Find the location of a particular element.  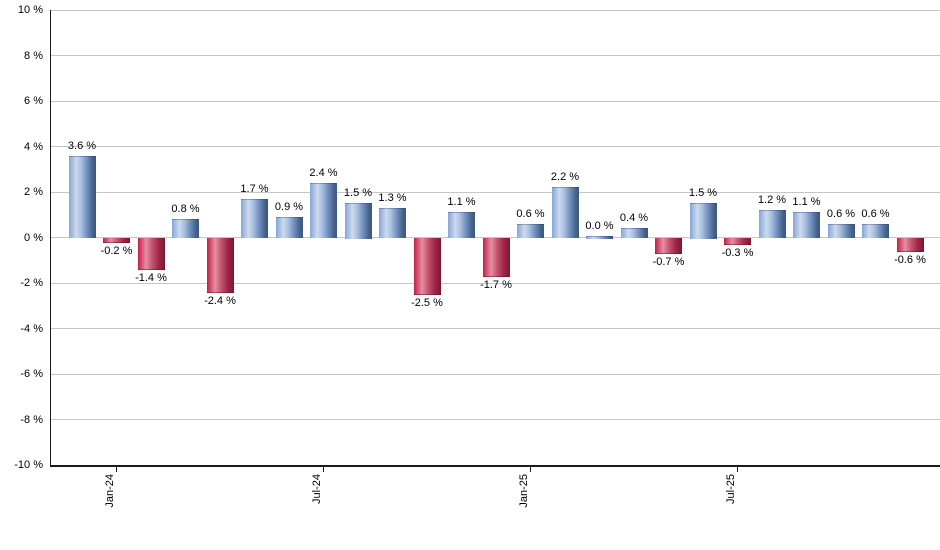

bar-value-label: 3.6 % is located at coordinates (82, 145).